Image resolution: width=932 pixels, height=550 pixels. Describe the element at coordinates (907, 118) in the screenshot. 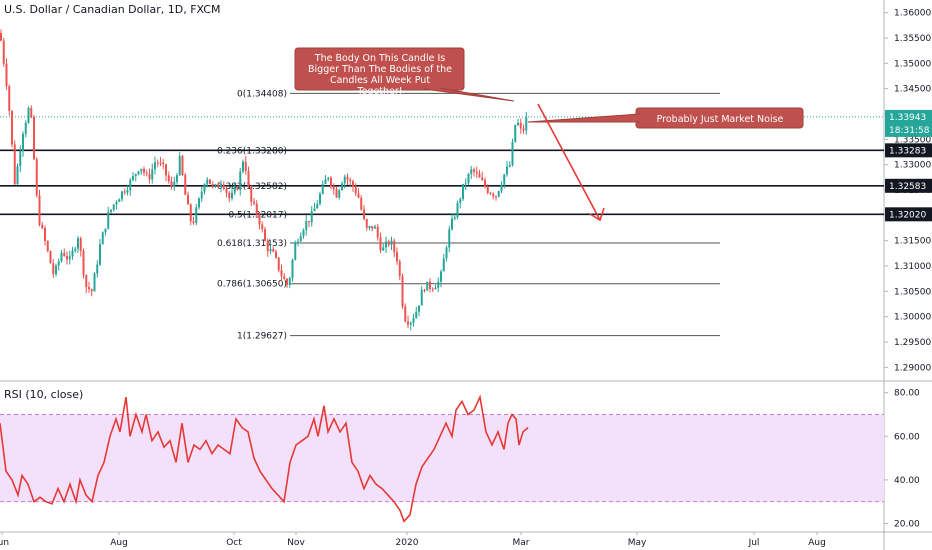

I see `current-price-label: 1.33943` at that location.